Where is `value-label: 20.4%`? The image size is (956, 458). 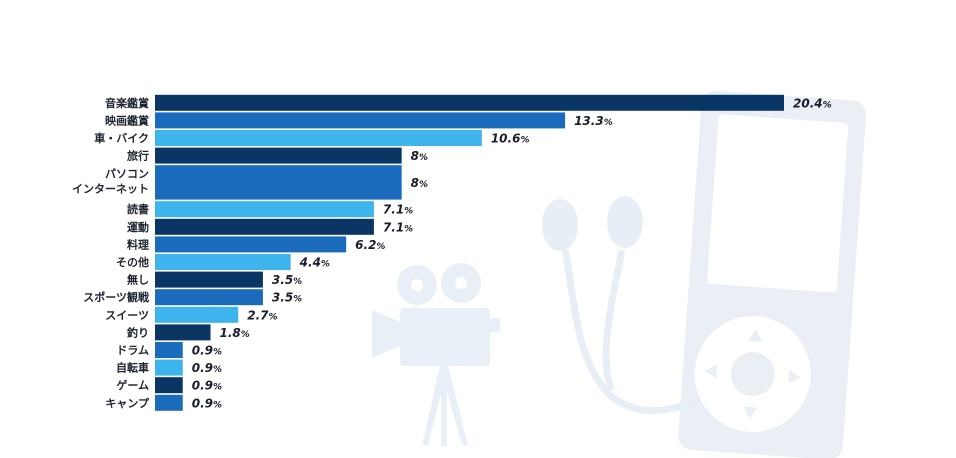 value-label: 20.4% is located at coordinates (812, 103).